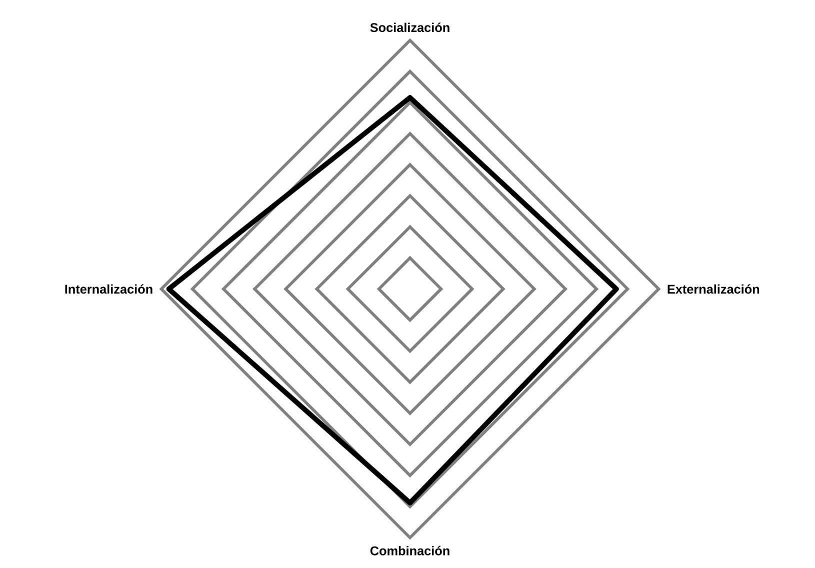 The height and width of the screenshot is (568, 815). What do you see at coordinates (108, 289) in the screenshot?
I see `spoke-label: Internalización` at bounding box center [108, 289].